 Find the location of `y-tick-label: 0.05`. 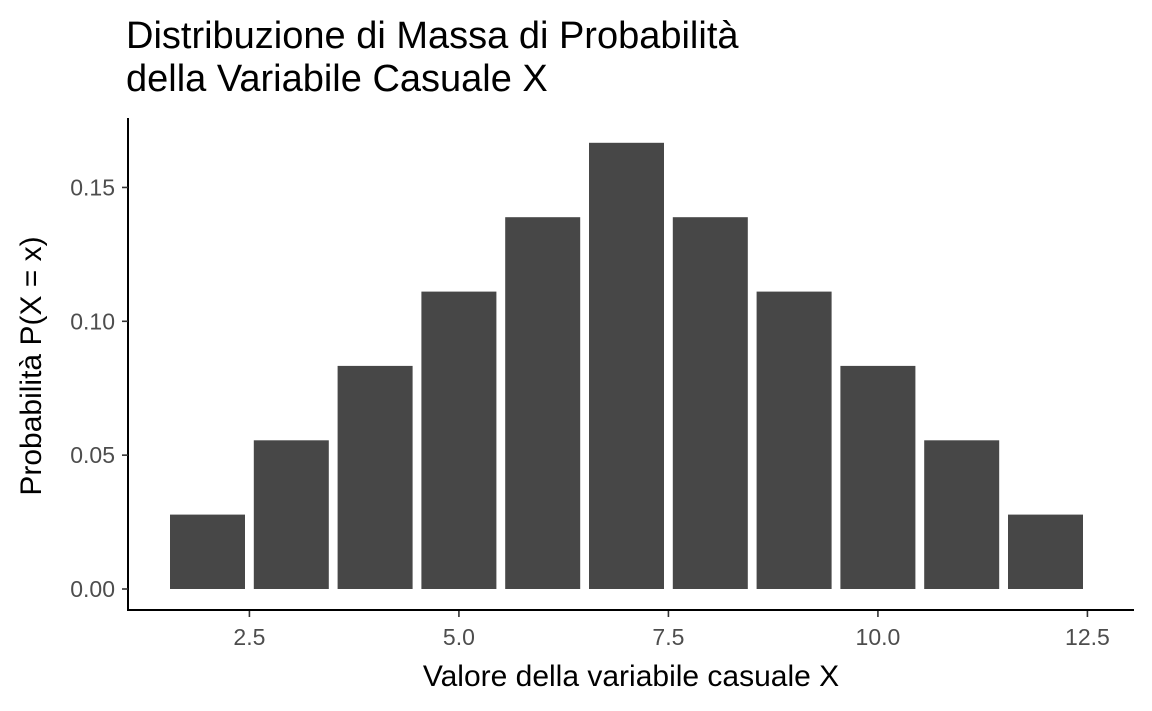

y-tick-label: 0.05 is located at coordinates (92, 455).